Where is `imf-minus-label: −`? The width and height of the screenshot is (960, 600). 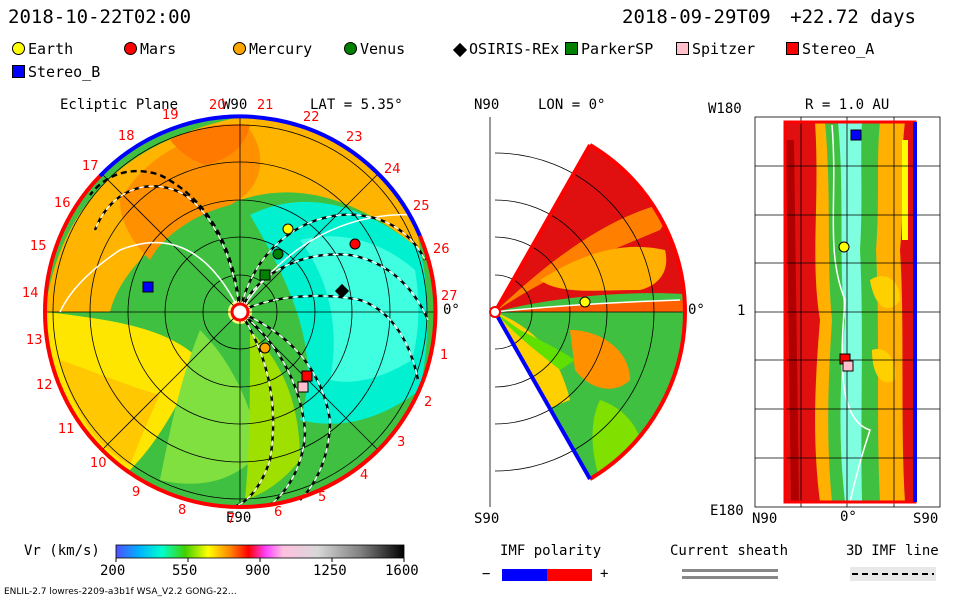 imf-minus-label: − is located at coordinates (486, 574).